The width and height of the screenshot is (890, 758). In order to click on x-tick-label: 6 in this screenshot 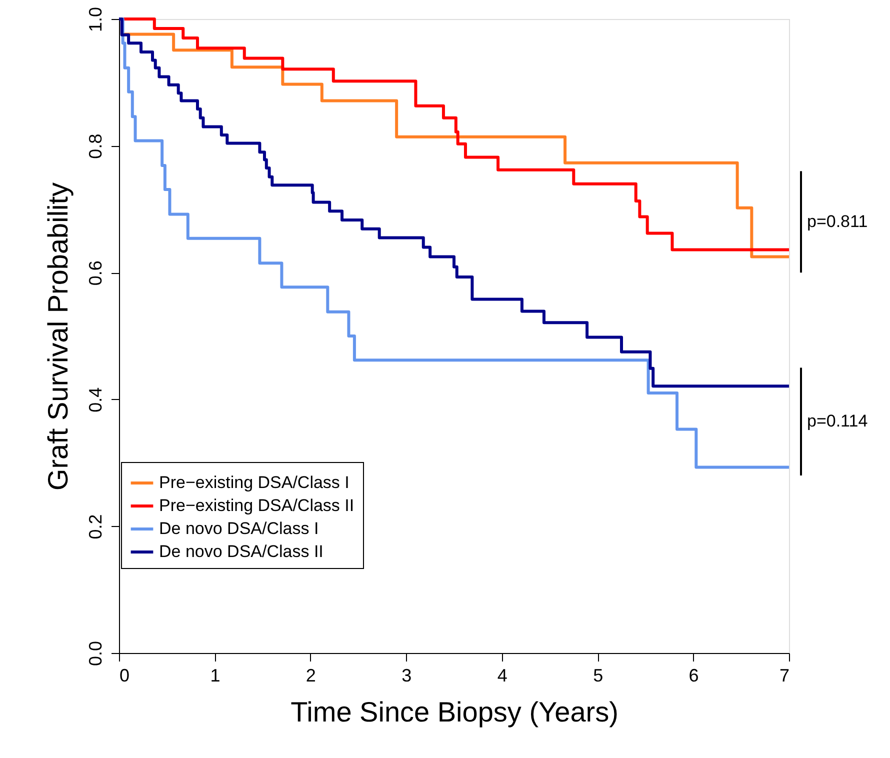, I will do `click(693, 676)`.